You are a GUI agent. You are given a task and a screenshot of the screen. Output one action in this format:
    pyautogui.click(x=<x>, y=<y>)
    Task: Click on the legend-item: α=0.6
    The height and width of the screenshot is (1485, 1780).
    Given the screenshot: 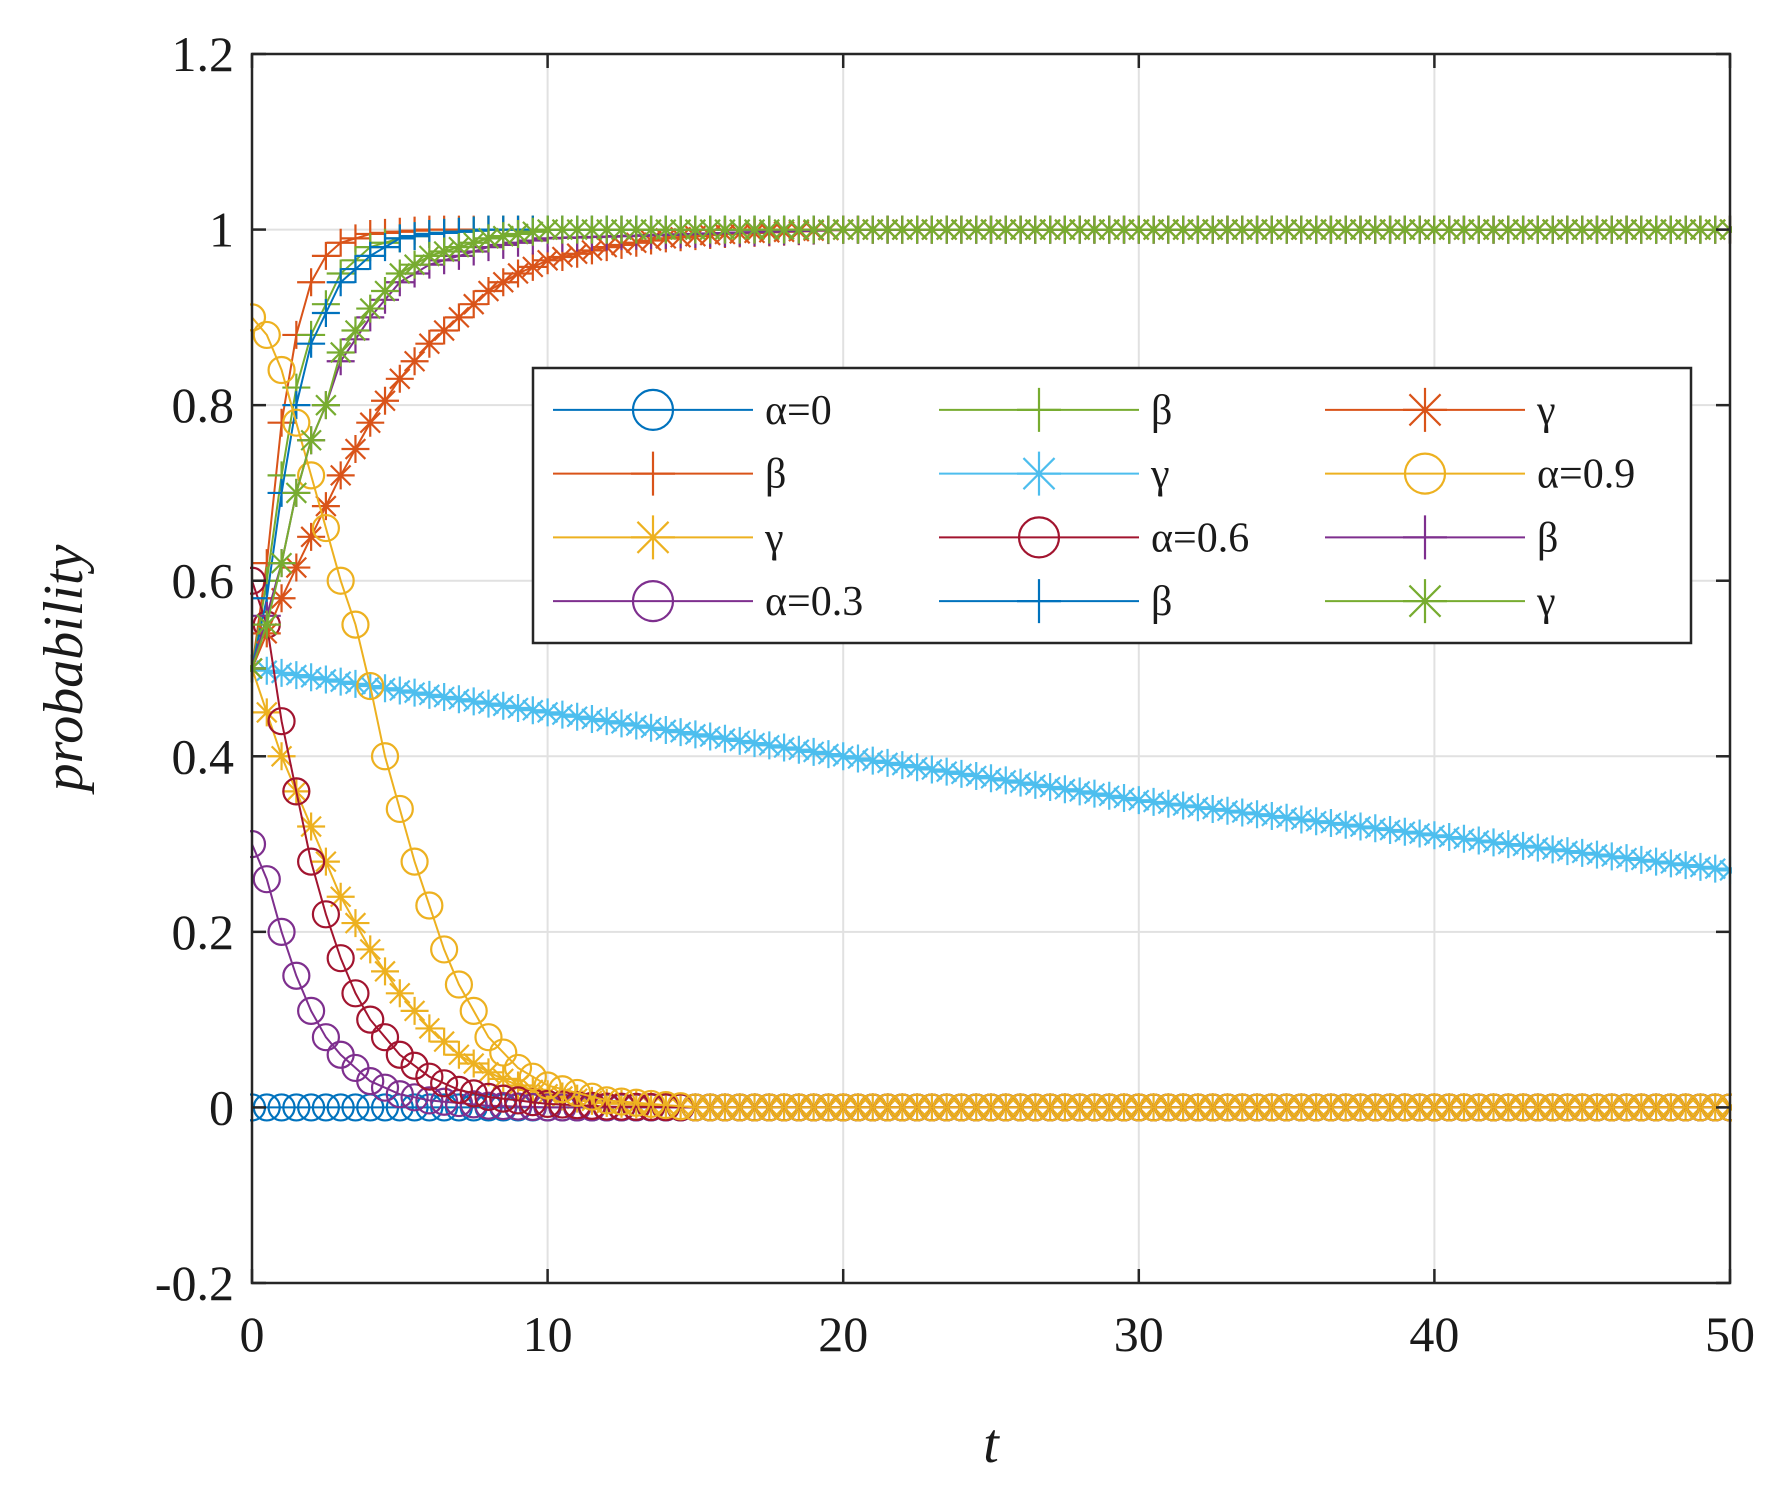 What is the action you would take?
    pyautogui.click(x=1094, y=538)
    